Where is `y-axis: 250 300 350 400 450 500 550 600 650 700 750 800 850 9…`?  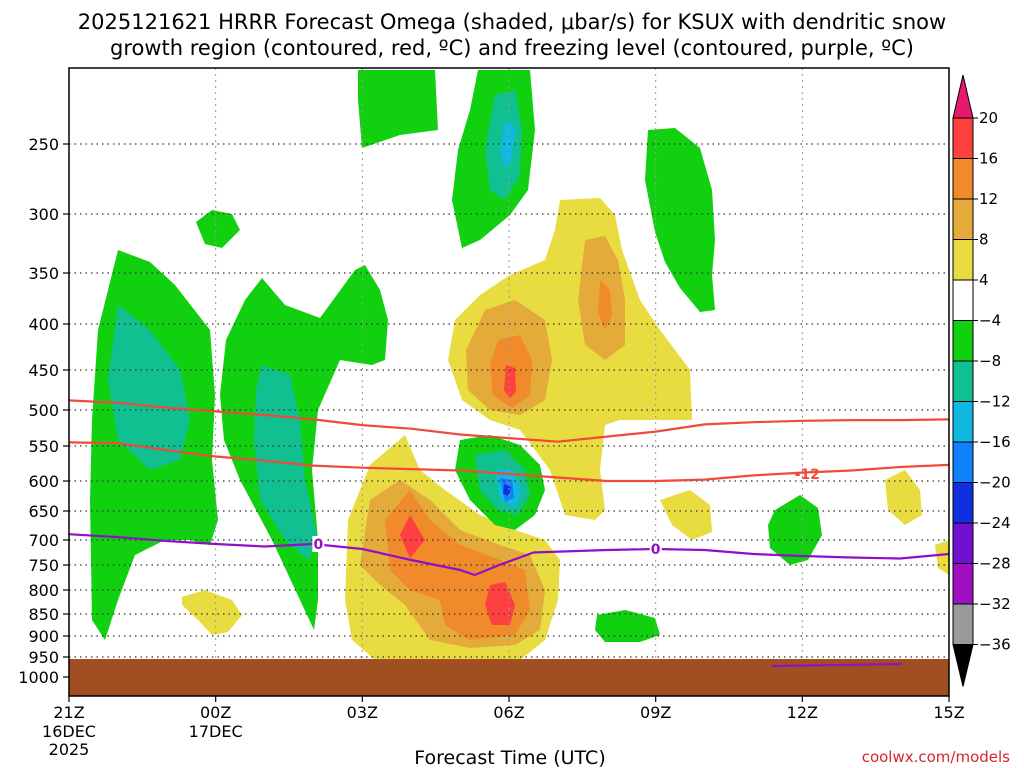
y-axis: 250 300 350 400 450 500 550 600 650 700 750 800 850 9… is located at coordinates (43, 411).